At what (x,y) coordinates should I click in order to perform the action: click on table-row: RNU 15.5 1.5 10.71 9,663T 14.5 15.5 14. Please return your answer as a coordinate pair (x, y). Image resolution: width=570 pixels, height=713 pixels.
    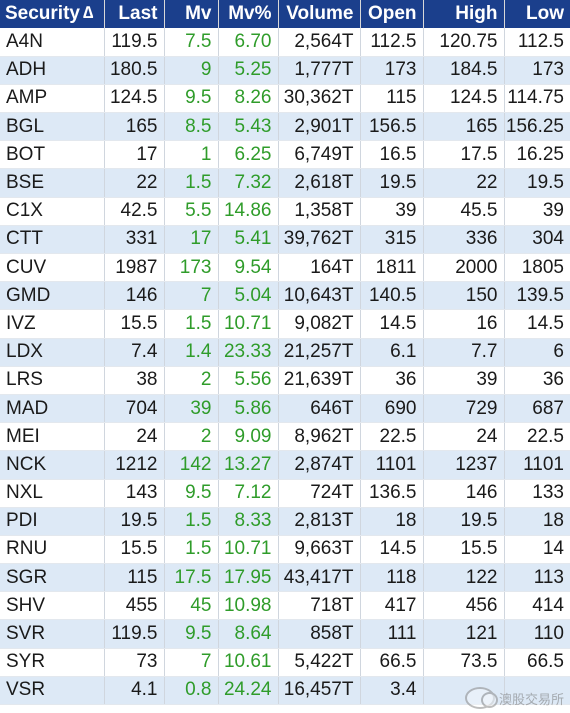
    Looking at the image, I should click on (285, 550).